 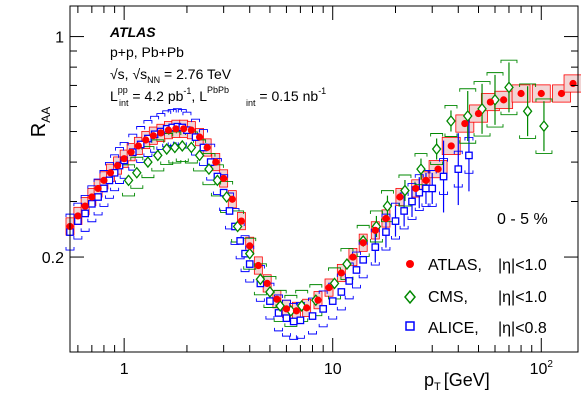 I want to click on energy-label: √s, √sNN = 2.76 TeV, so click(x=171, y=75).